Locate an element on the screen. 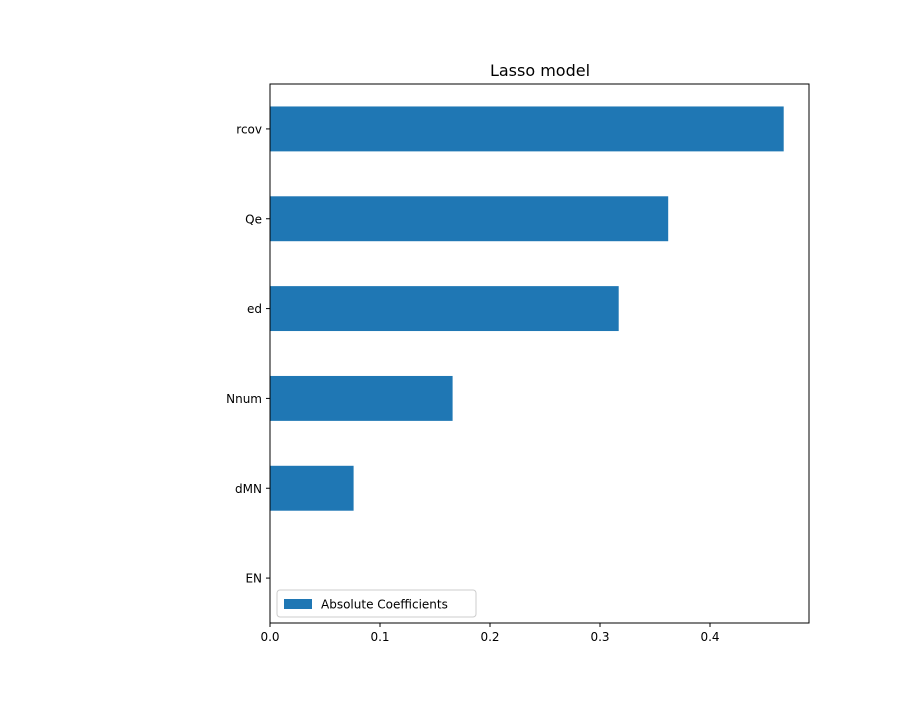  x-tick-label-2: 0.2 is located at coordinates (489, 637).